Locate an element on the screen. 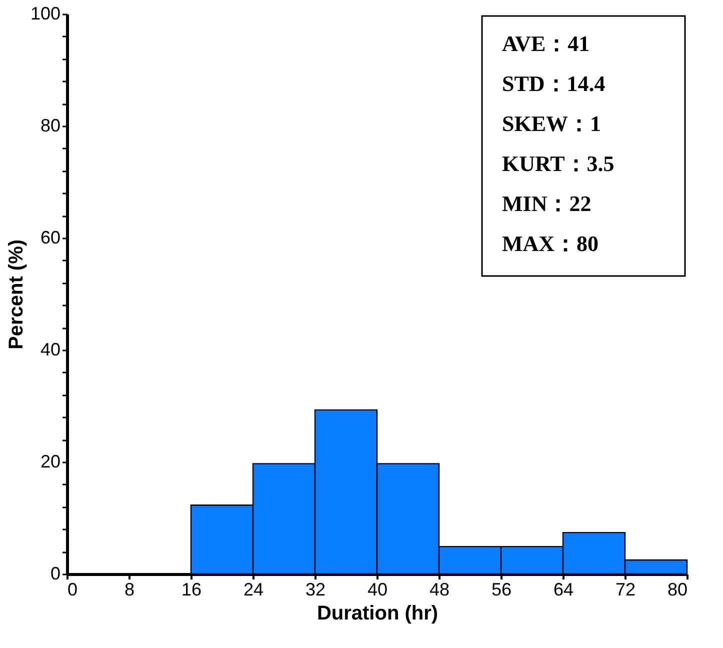  y-tick-label: 100 is located at coordinates (45, 14).